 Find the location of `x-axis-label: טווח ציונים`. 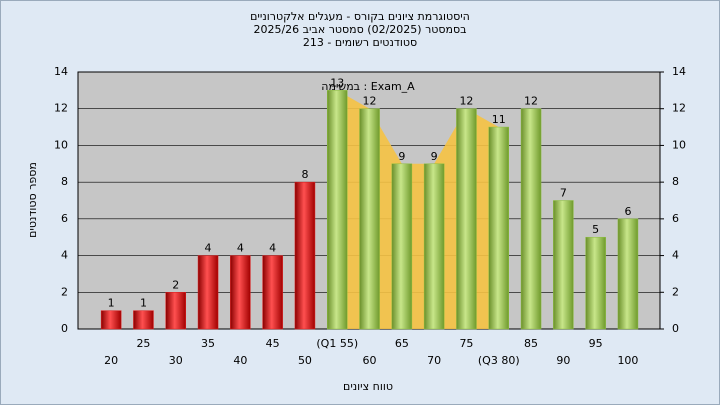

x-axis-label: טווח ציונים is located at coordinates (368, 386).